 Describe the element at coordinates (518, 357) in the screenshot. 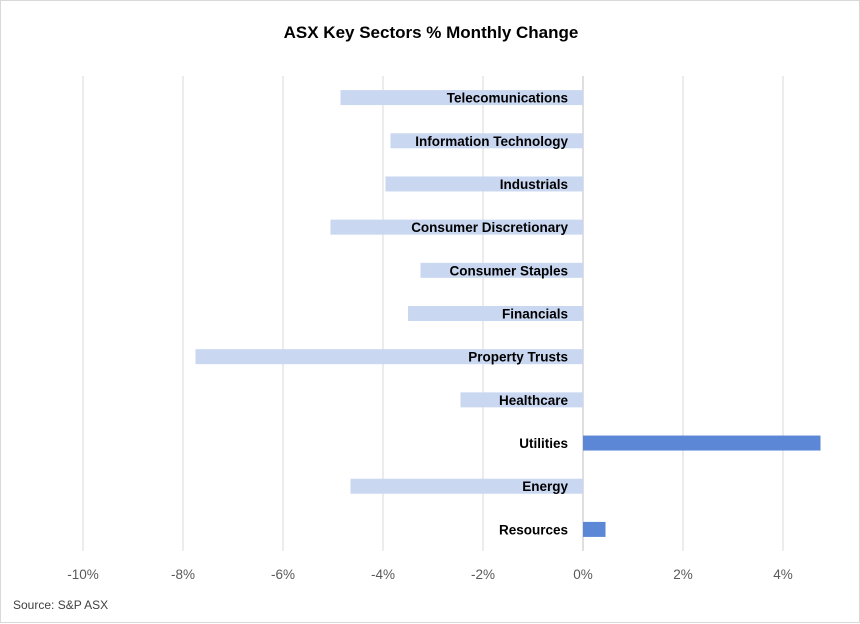

I see `category-label: Property Trusts` at that location.